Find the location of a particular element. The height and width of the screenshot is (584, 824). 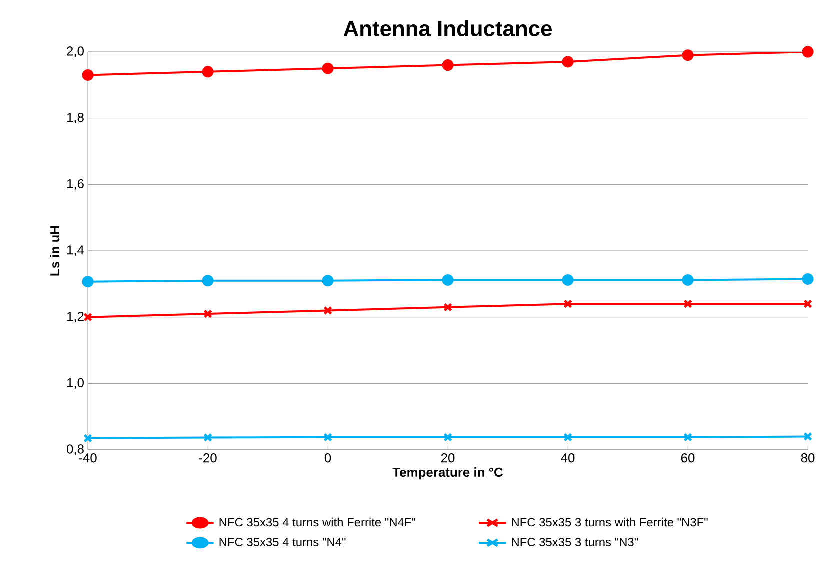

y-tick-label: 2,0 is located at coordinates (75, 52).